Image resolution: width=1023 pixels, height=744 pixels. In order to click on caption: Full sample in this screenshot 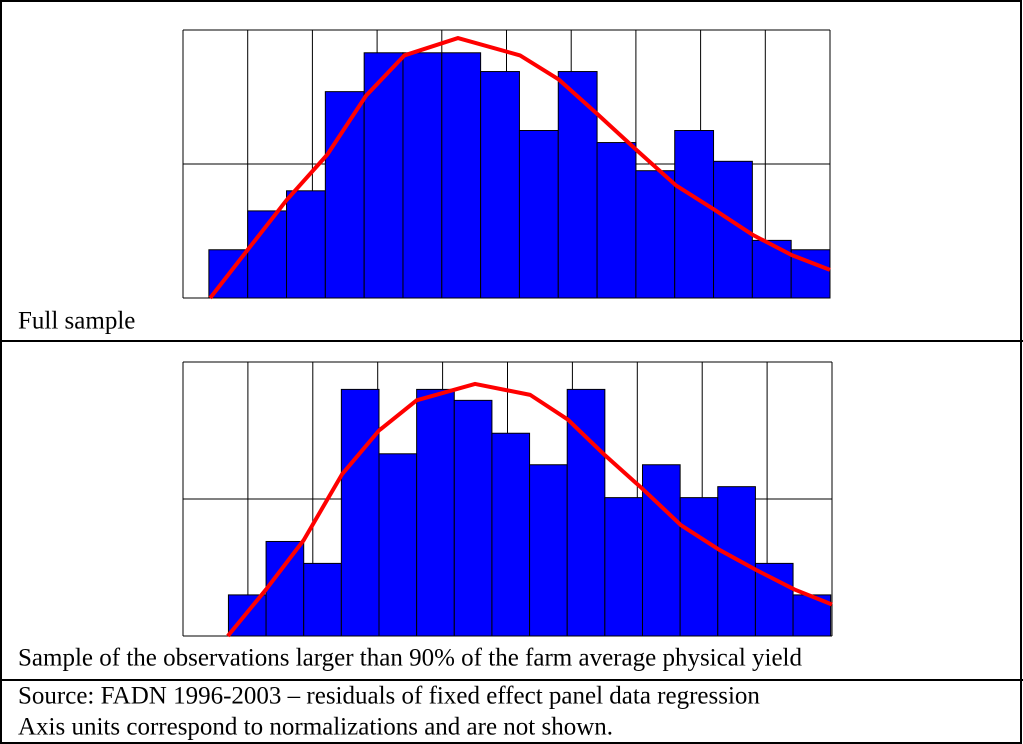, I will do `click(76, 321)`.